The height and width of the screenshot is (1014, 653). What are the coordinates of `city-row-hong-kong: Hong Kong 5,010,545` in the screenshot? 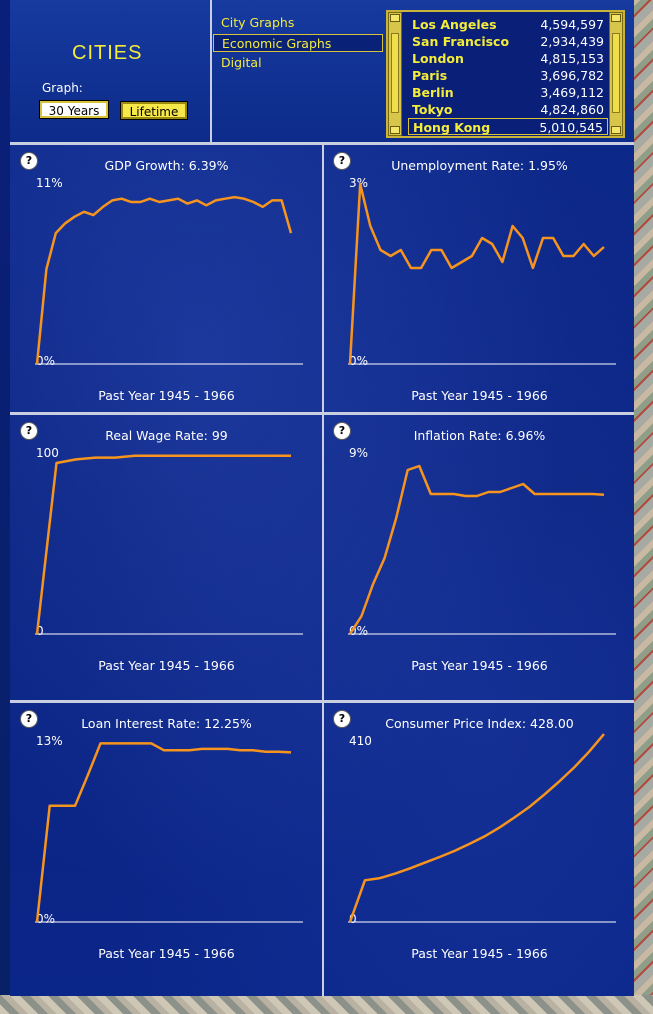 It's located at (508, 126).